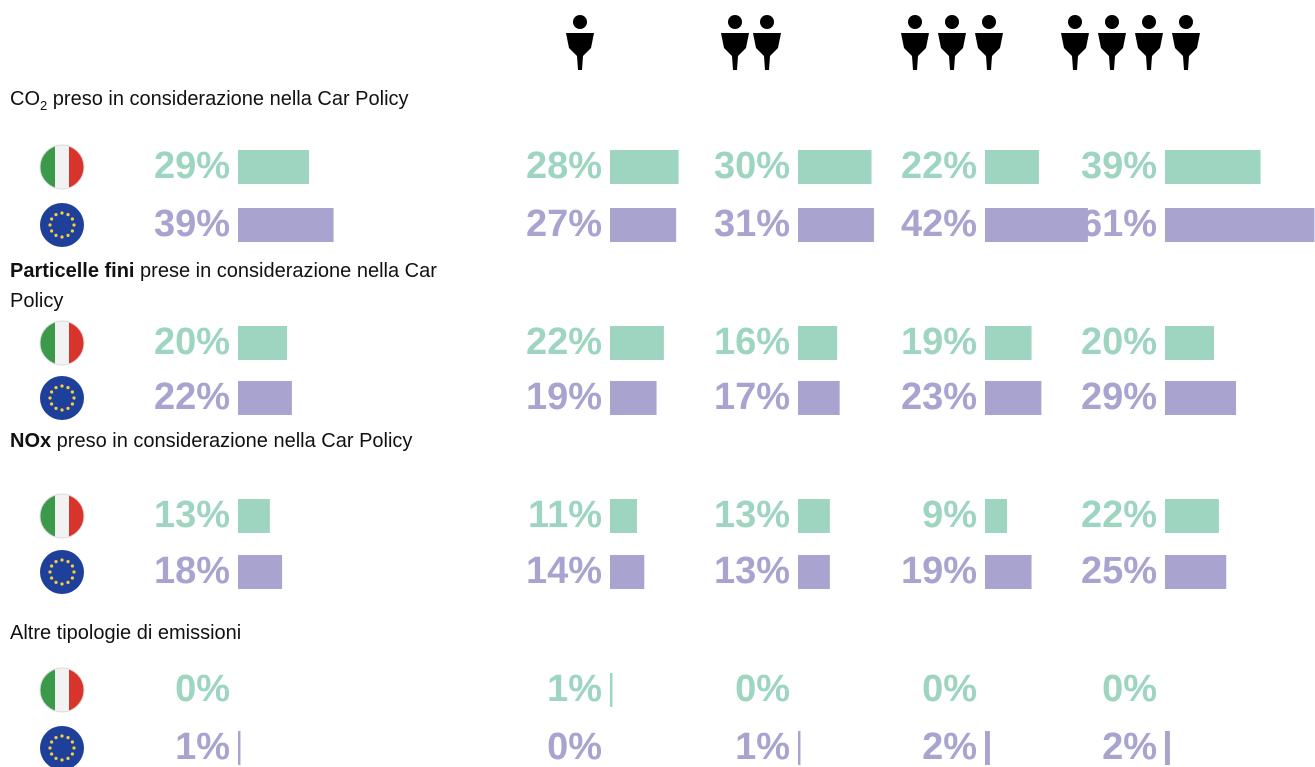 This screenshot has height=767, width=1315. I want to click on section-title: Altre tipologie di emissioni, so click(245, 633).